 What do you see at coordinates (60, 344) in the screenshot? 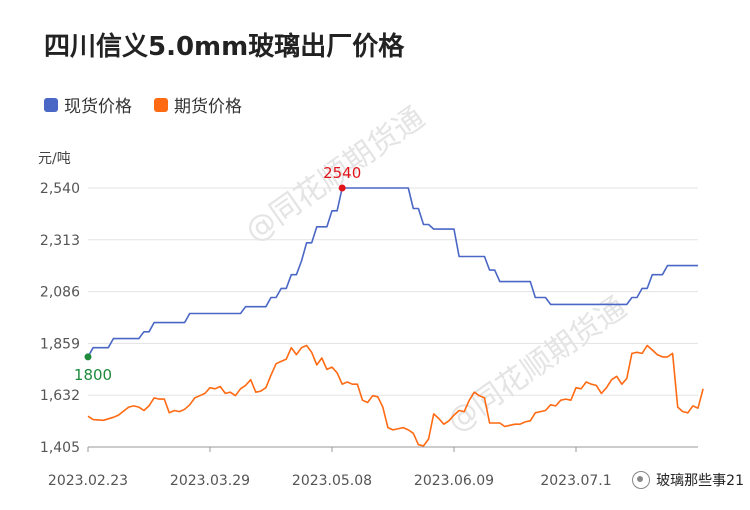
I see `y-tick-label: 1,859` at bounding box center [60, 344].